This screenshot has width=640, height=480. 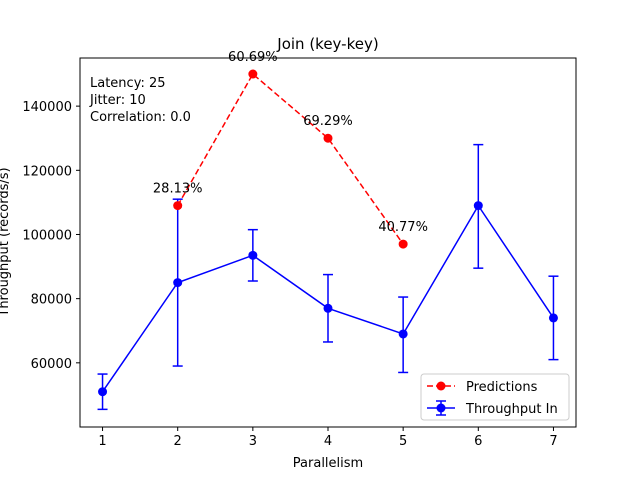 I want to click on x-axis-label: Parallelism, so click(x=328, y=463).